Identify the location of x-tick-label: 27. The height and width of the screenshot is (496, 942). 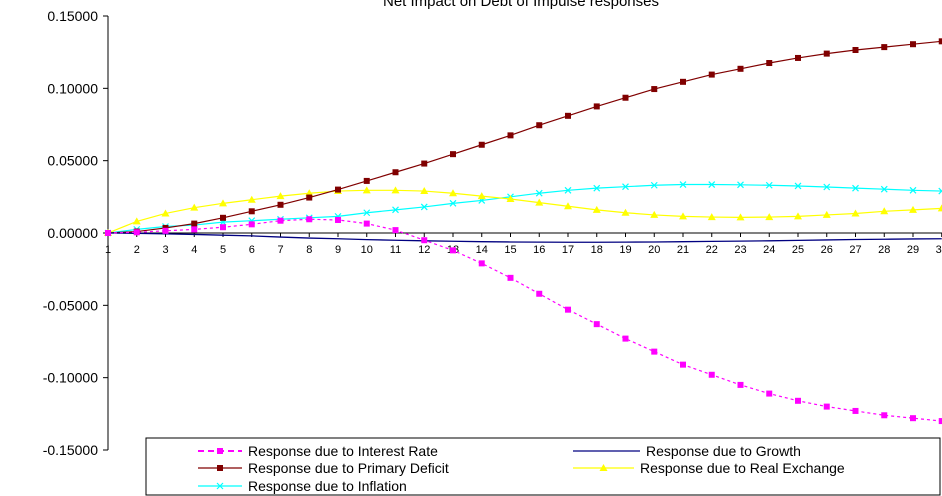
(855, 250).